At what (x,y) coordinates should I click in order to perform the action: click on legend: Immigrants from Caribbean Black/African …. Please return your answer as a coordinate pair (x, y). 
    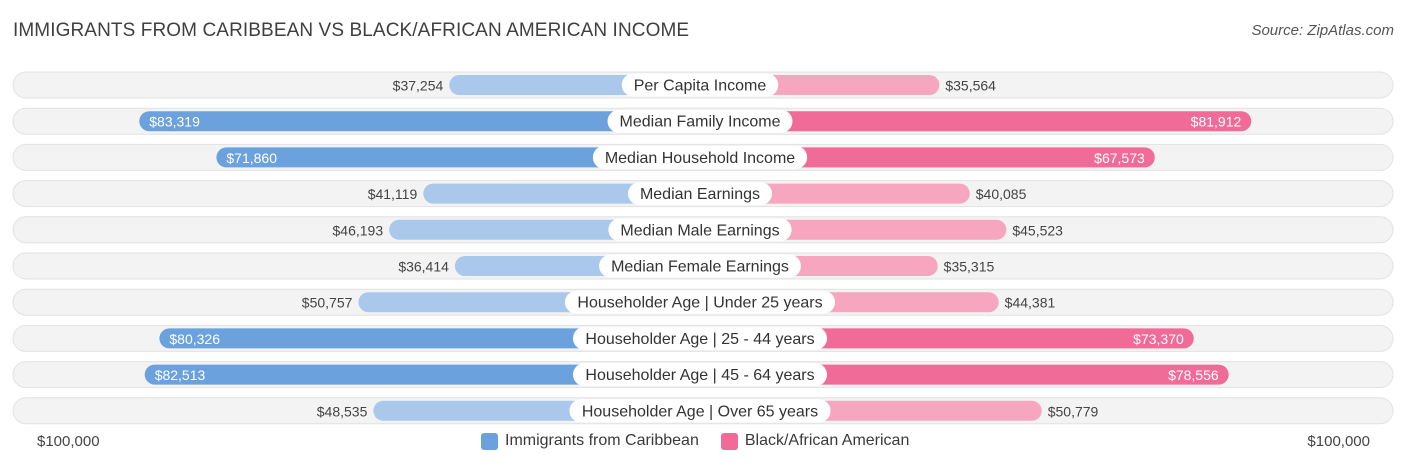
    Looking at the image, I should click on (695, 441).